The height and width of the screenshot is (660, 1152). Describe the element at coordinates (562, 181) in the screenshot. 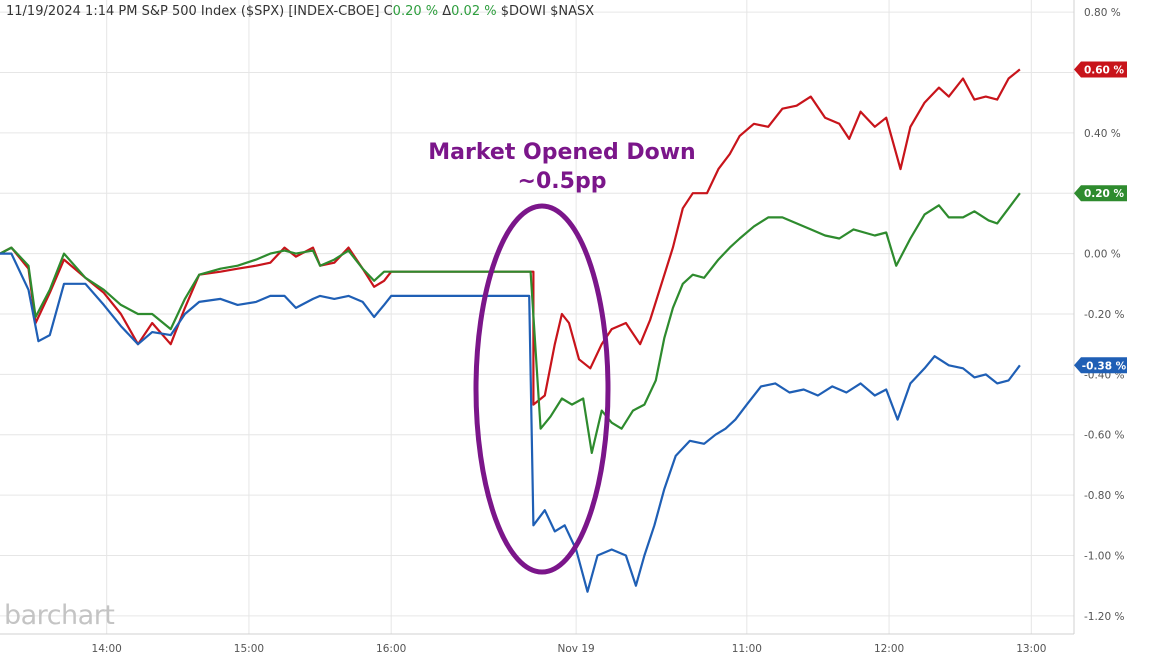

I see `annotation-line2: ~0.5pp` at that location.